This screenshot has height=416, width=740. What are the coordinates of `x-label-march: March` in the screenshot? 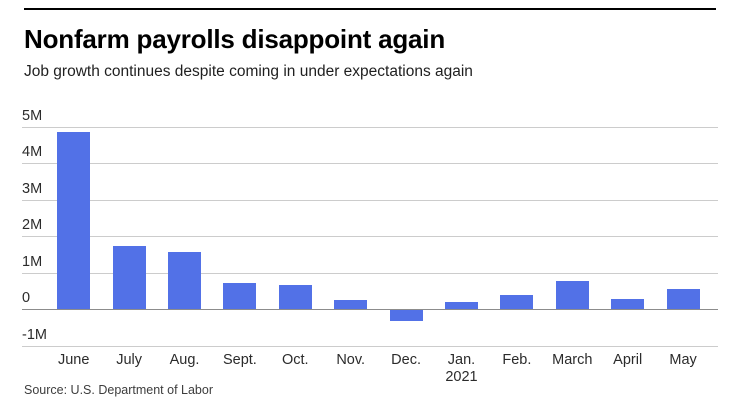 It's located at (572, 359).